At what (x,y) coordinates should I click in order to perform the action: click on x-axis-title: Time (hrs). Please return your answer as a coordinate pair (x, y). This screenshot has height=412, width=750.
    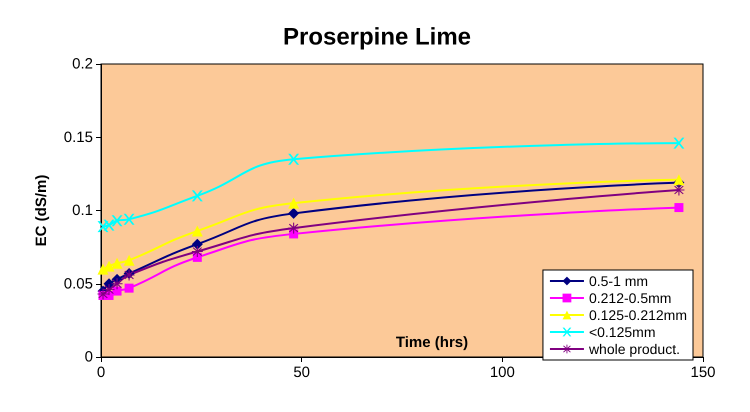
    Looking at the image, I should click on (432, 342).